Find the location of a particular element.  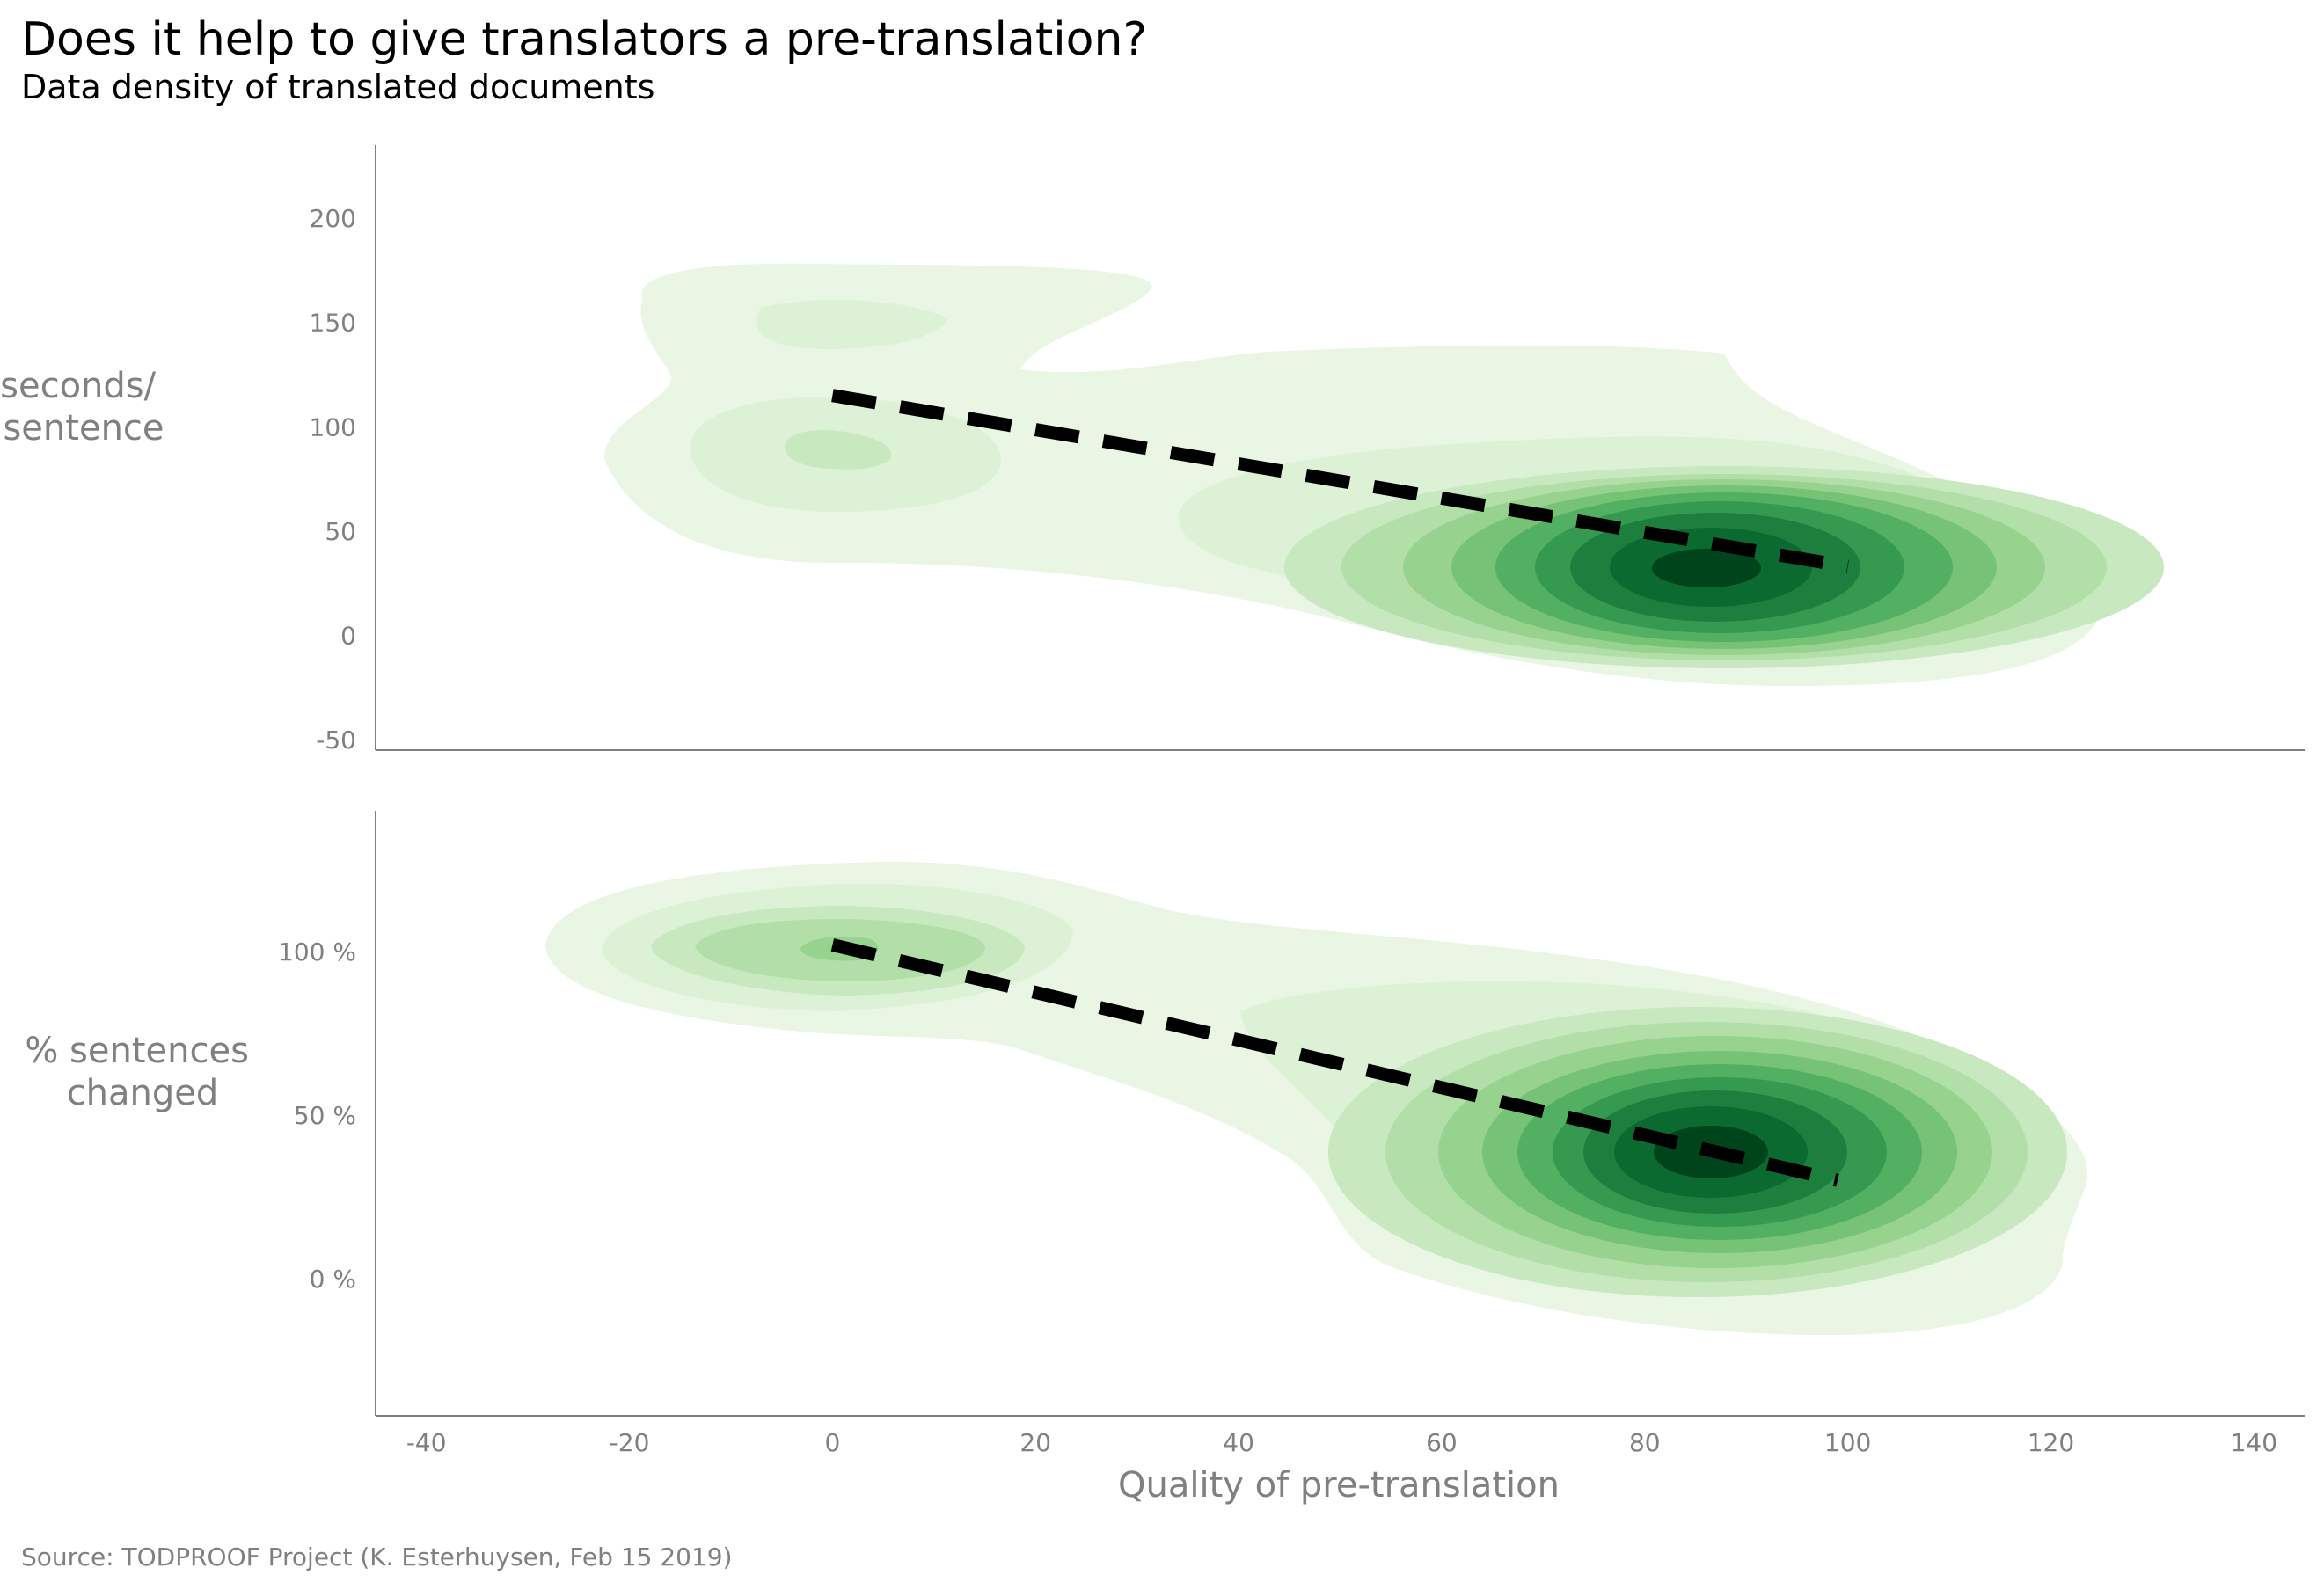

y-tick-label-top-4: 150 is located at coordinates (333, 323).